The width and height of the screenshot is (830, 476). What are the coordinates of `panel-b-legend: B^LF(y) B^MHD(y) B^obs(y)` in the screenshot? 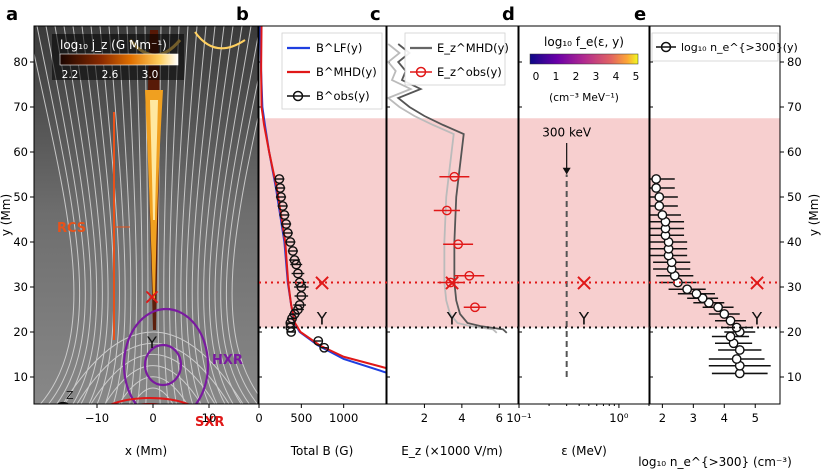 It's located at (332, 71).